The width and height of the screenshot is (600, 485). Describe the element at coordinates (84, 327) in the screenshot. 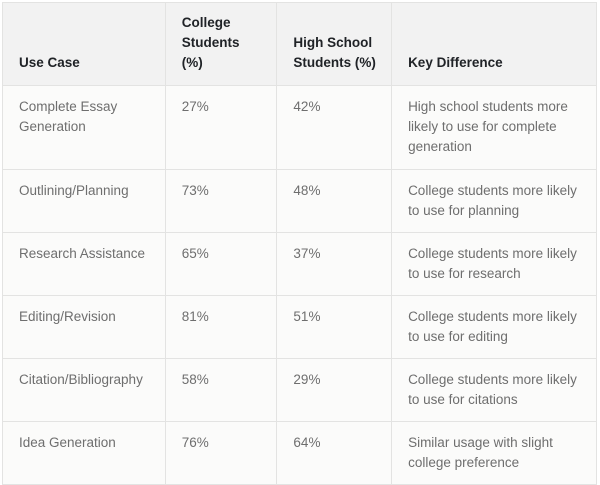

I see `cell-use-case: Editing/Revision` at that location.